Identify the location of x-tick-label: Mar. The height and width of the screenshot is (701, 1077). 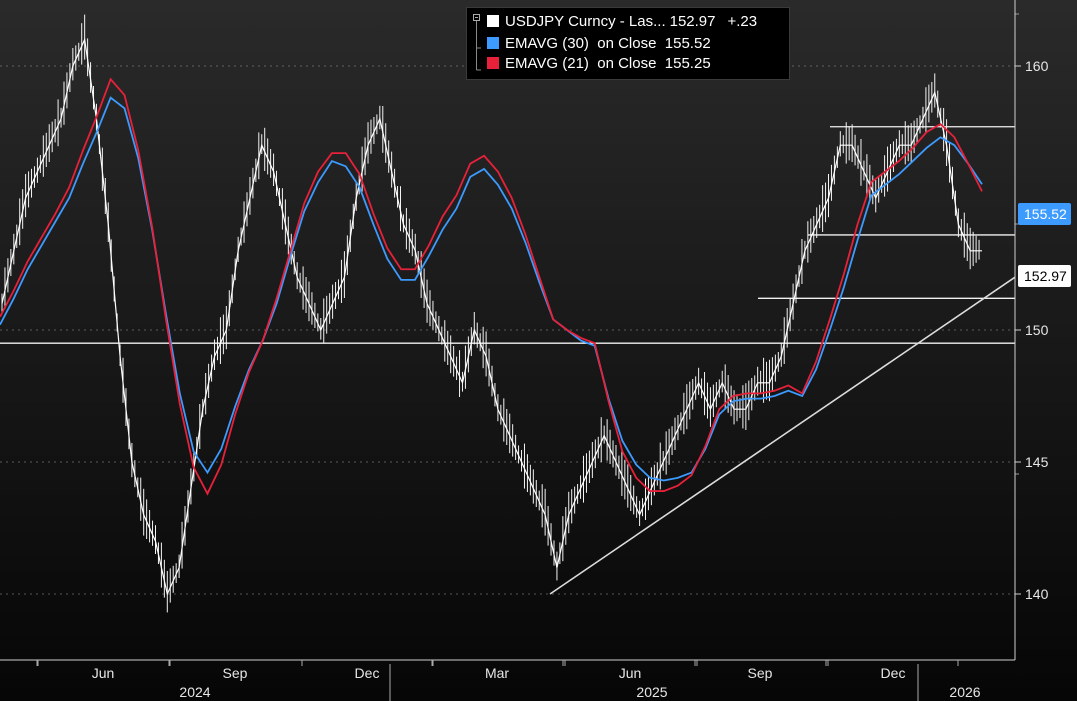
(497, 673).